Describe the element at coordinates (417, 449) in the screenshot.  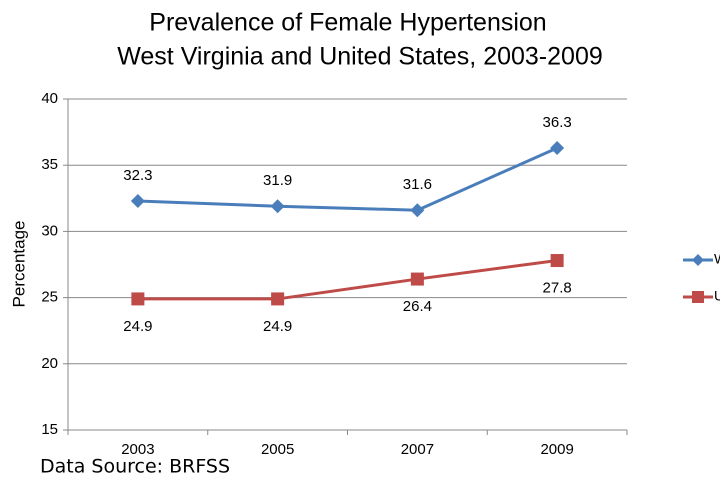
I see `x-tick-label: 2007` at that location.